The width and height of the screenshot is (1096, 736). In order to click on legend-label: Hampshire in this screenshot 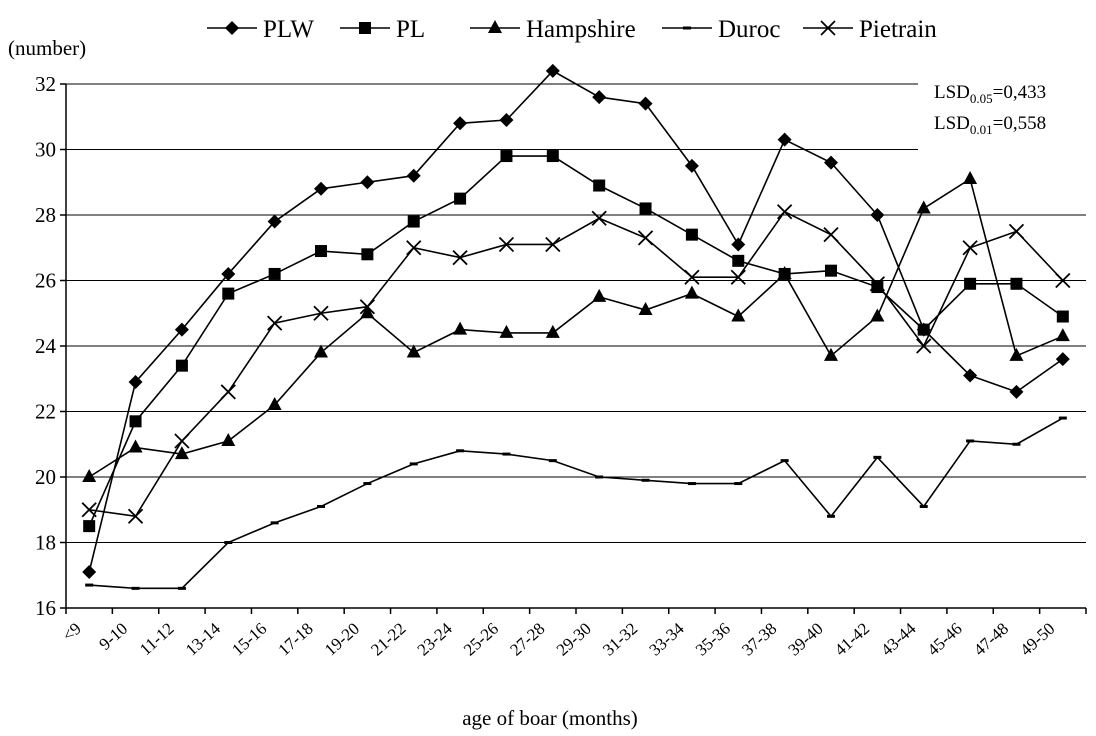, I will do `click(581, 29)`.